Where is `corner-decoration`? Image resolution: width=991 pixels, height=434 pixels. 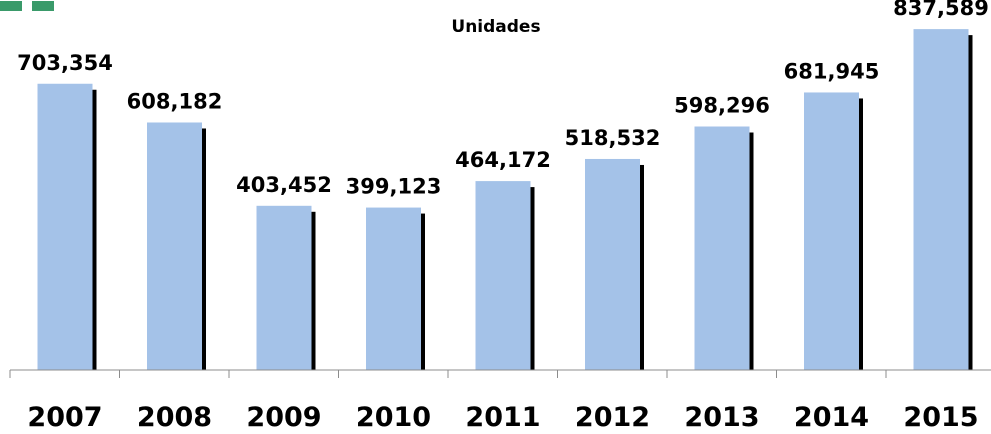 corner-decoration is located at coordinates (40, 7).